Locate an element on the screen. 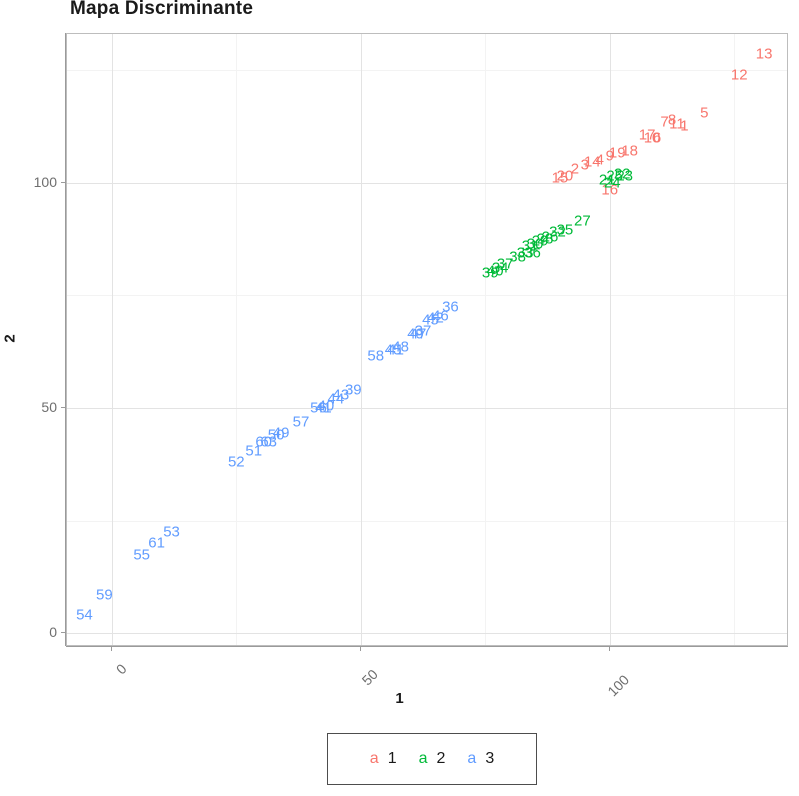 This screenshot has width=799, height=796. data-point-label: 43 is located at coordinates (341, 395).